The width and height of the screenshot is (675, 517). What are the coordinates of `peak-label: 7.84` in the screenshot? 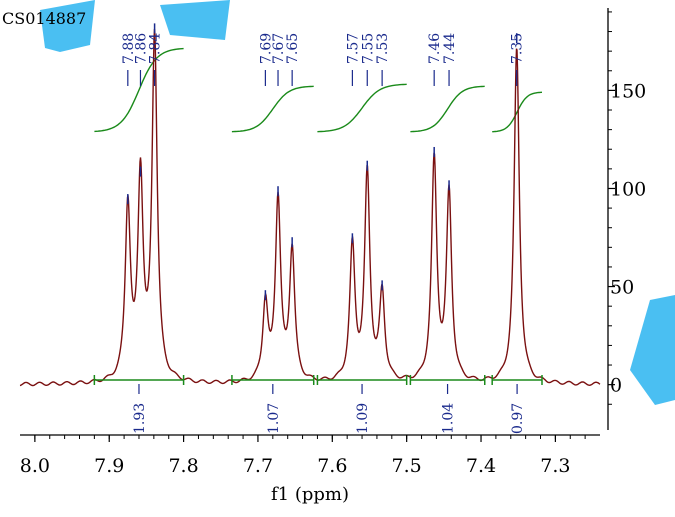 It's located at (156, 48).